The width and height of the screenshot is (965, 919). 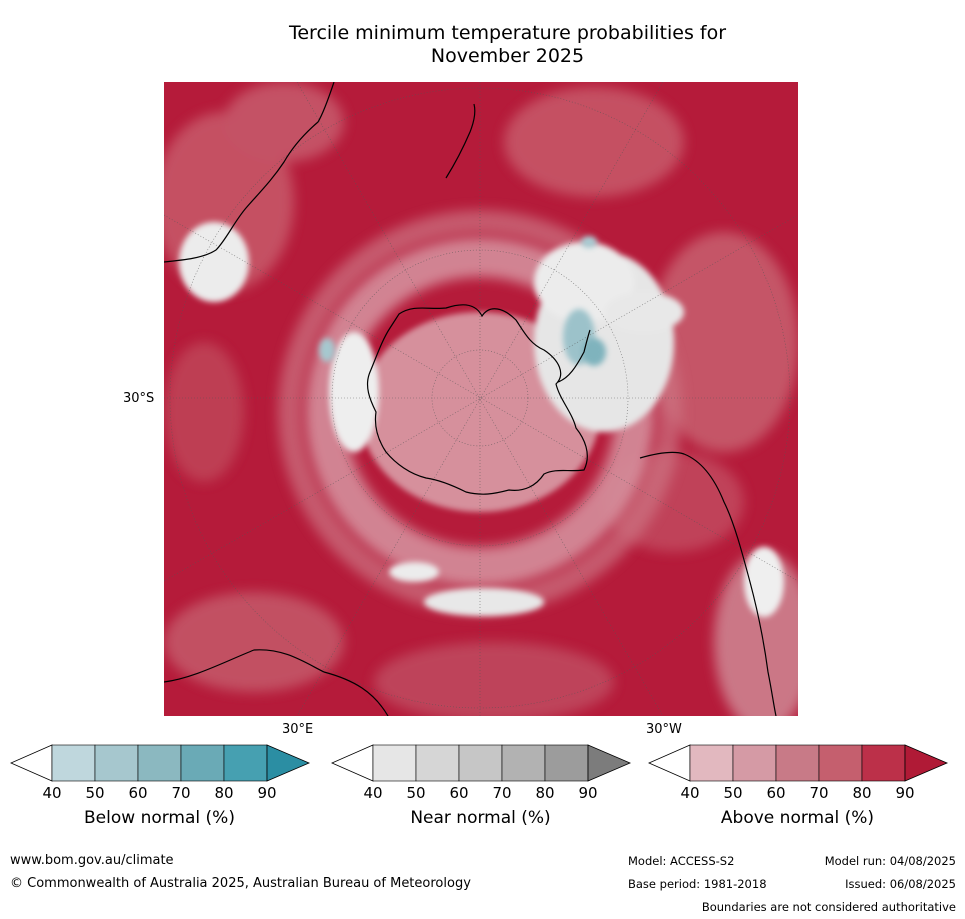 What do you see at coordinates (139, 398) in the screenshot?
I see `lat-label-30s: 30°S` at bounding box center [139, 398].